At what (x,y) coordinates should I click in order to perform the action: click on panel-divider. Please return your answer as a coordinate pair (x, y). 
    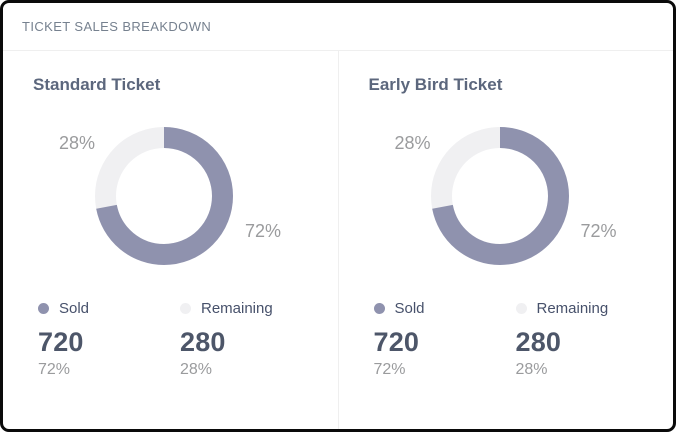
    Looking at the image, I should click on (338, 240).